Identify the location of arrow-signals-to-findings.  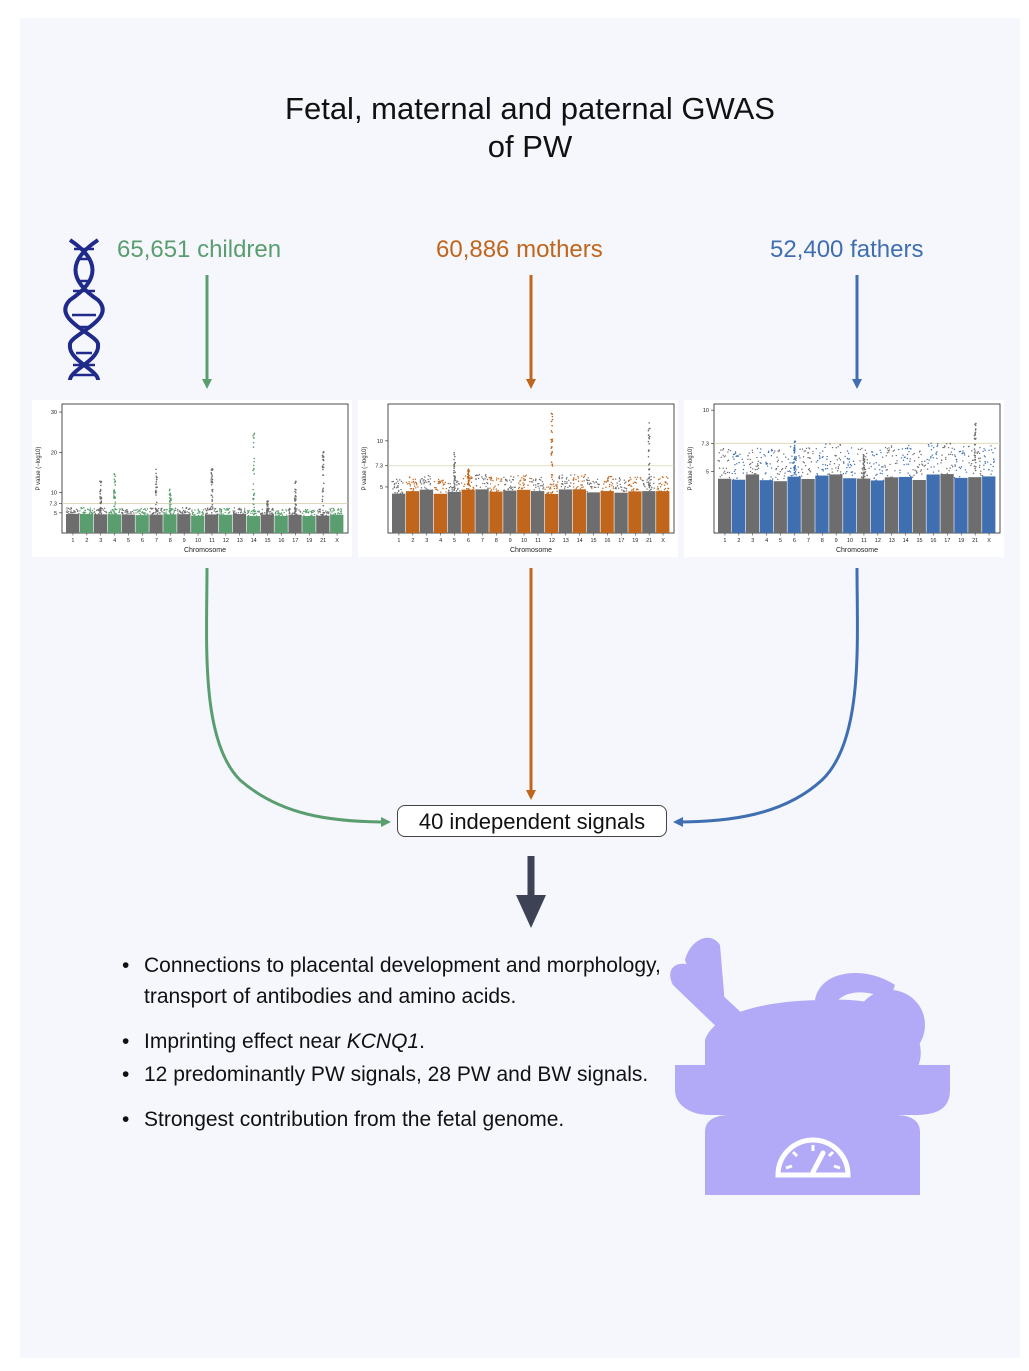
(531, 892).